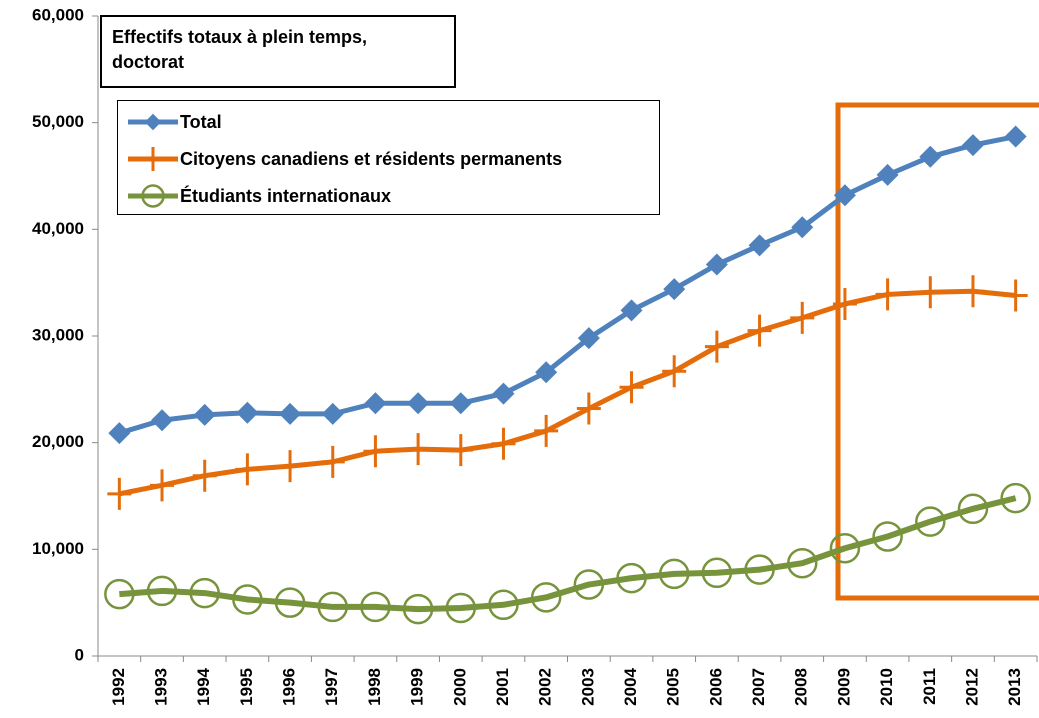 The width and height of the screenshot is (1039, 718). I want to click on x-tick-label: 2010, so click(886, 687).